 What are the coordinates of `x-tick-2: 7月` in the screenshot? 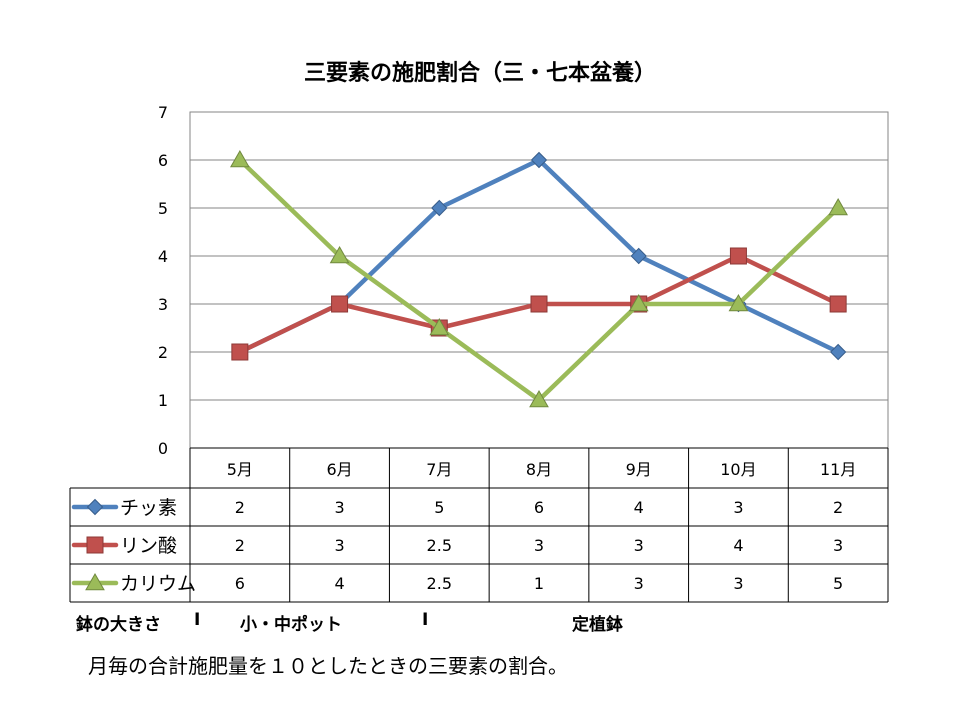 It's located at (439, 469).